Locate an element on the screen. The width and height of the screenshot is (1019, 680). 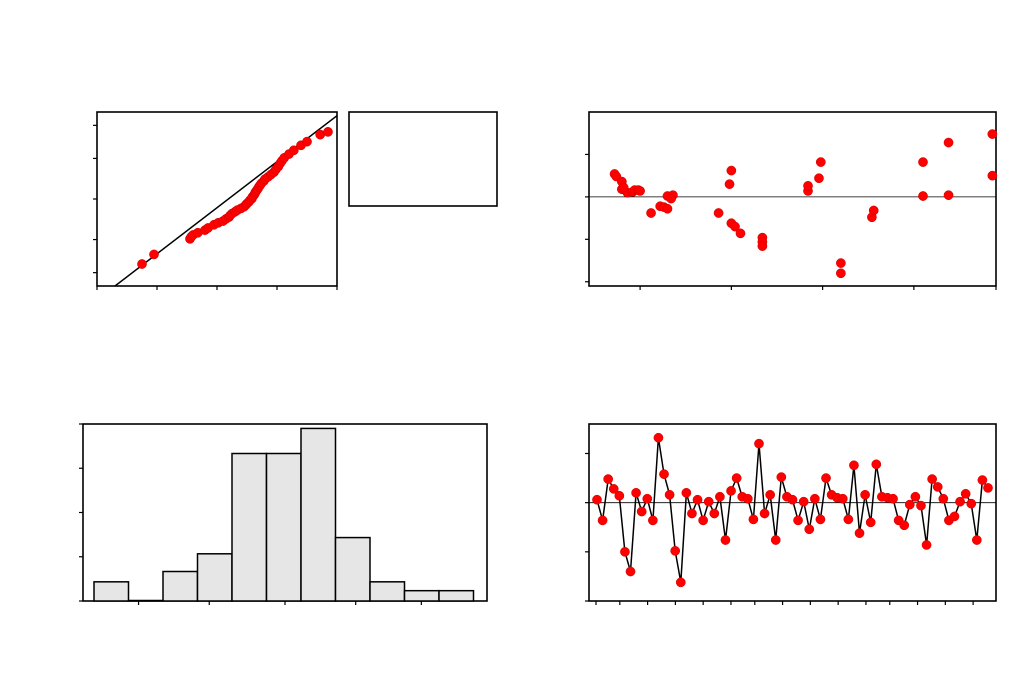
normal-plot-frame is located at coordinates (217, 199).